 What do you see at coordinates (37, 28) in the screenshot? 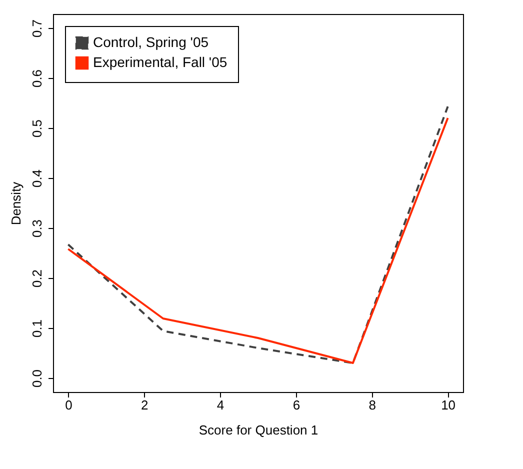
I see `y-tick-label: 0.7` at bounding box center [37, 28].